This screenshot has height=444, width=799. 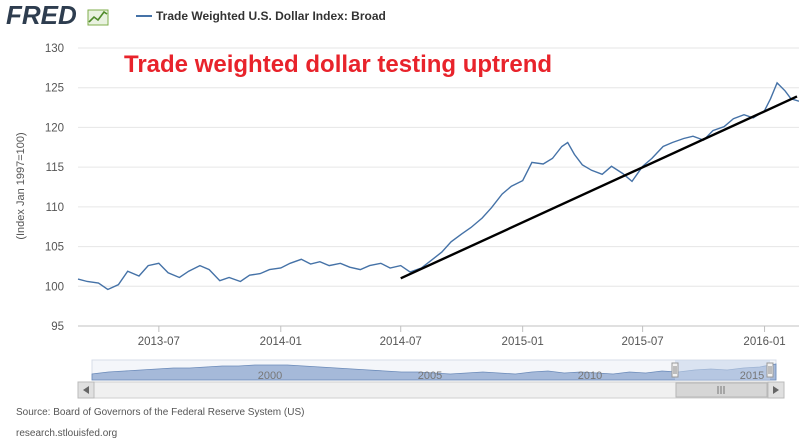 What do you see at coordinates (642, 342) in the screenshot?
I see `x-tick-label: 2015-07` at bounding box center [642, 342].